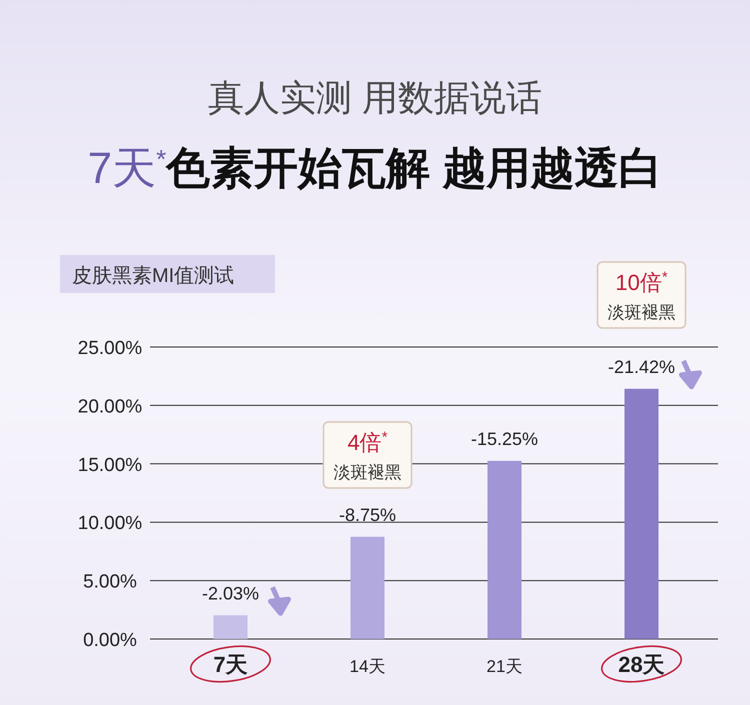 The width and height of the screenshot is (750, 705). Describe the element at coordinates (504, 438) in the screenshot. I see `annotation: -15.25%` at that location.